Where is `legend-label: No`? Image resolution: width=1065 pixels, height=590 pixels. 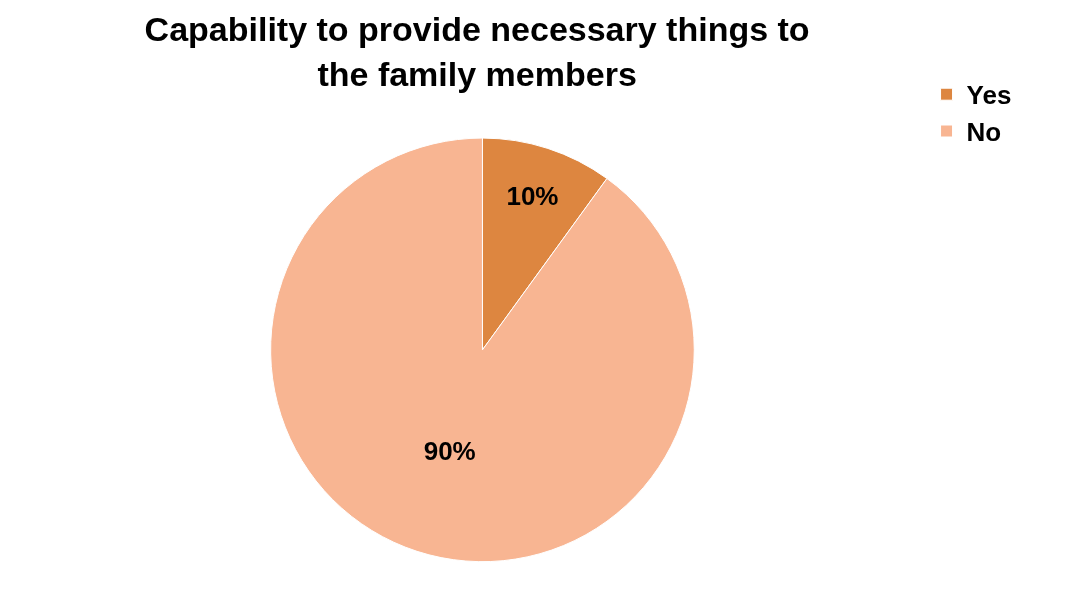 legend-label: No is located at coordinates (984, 132).